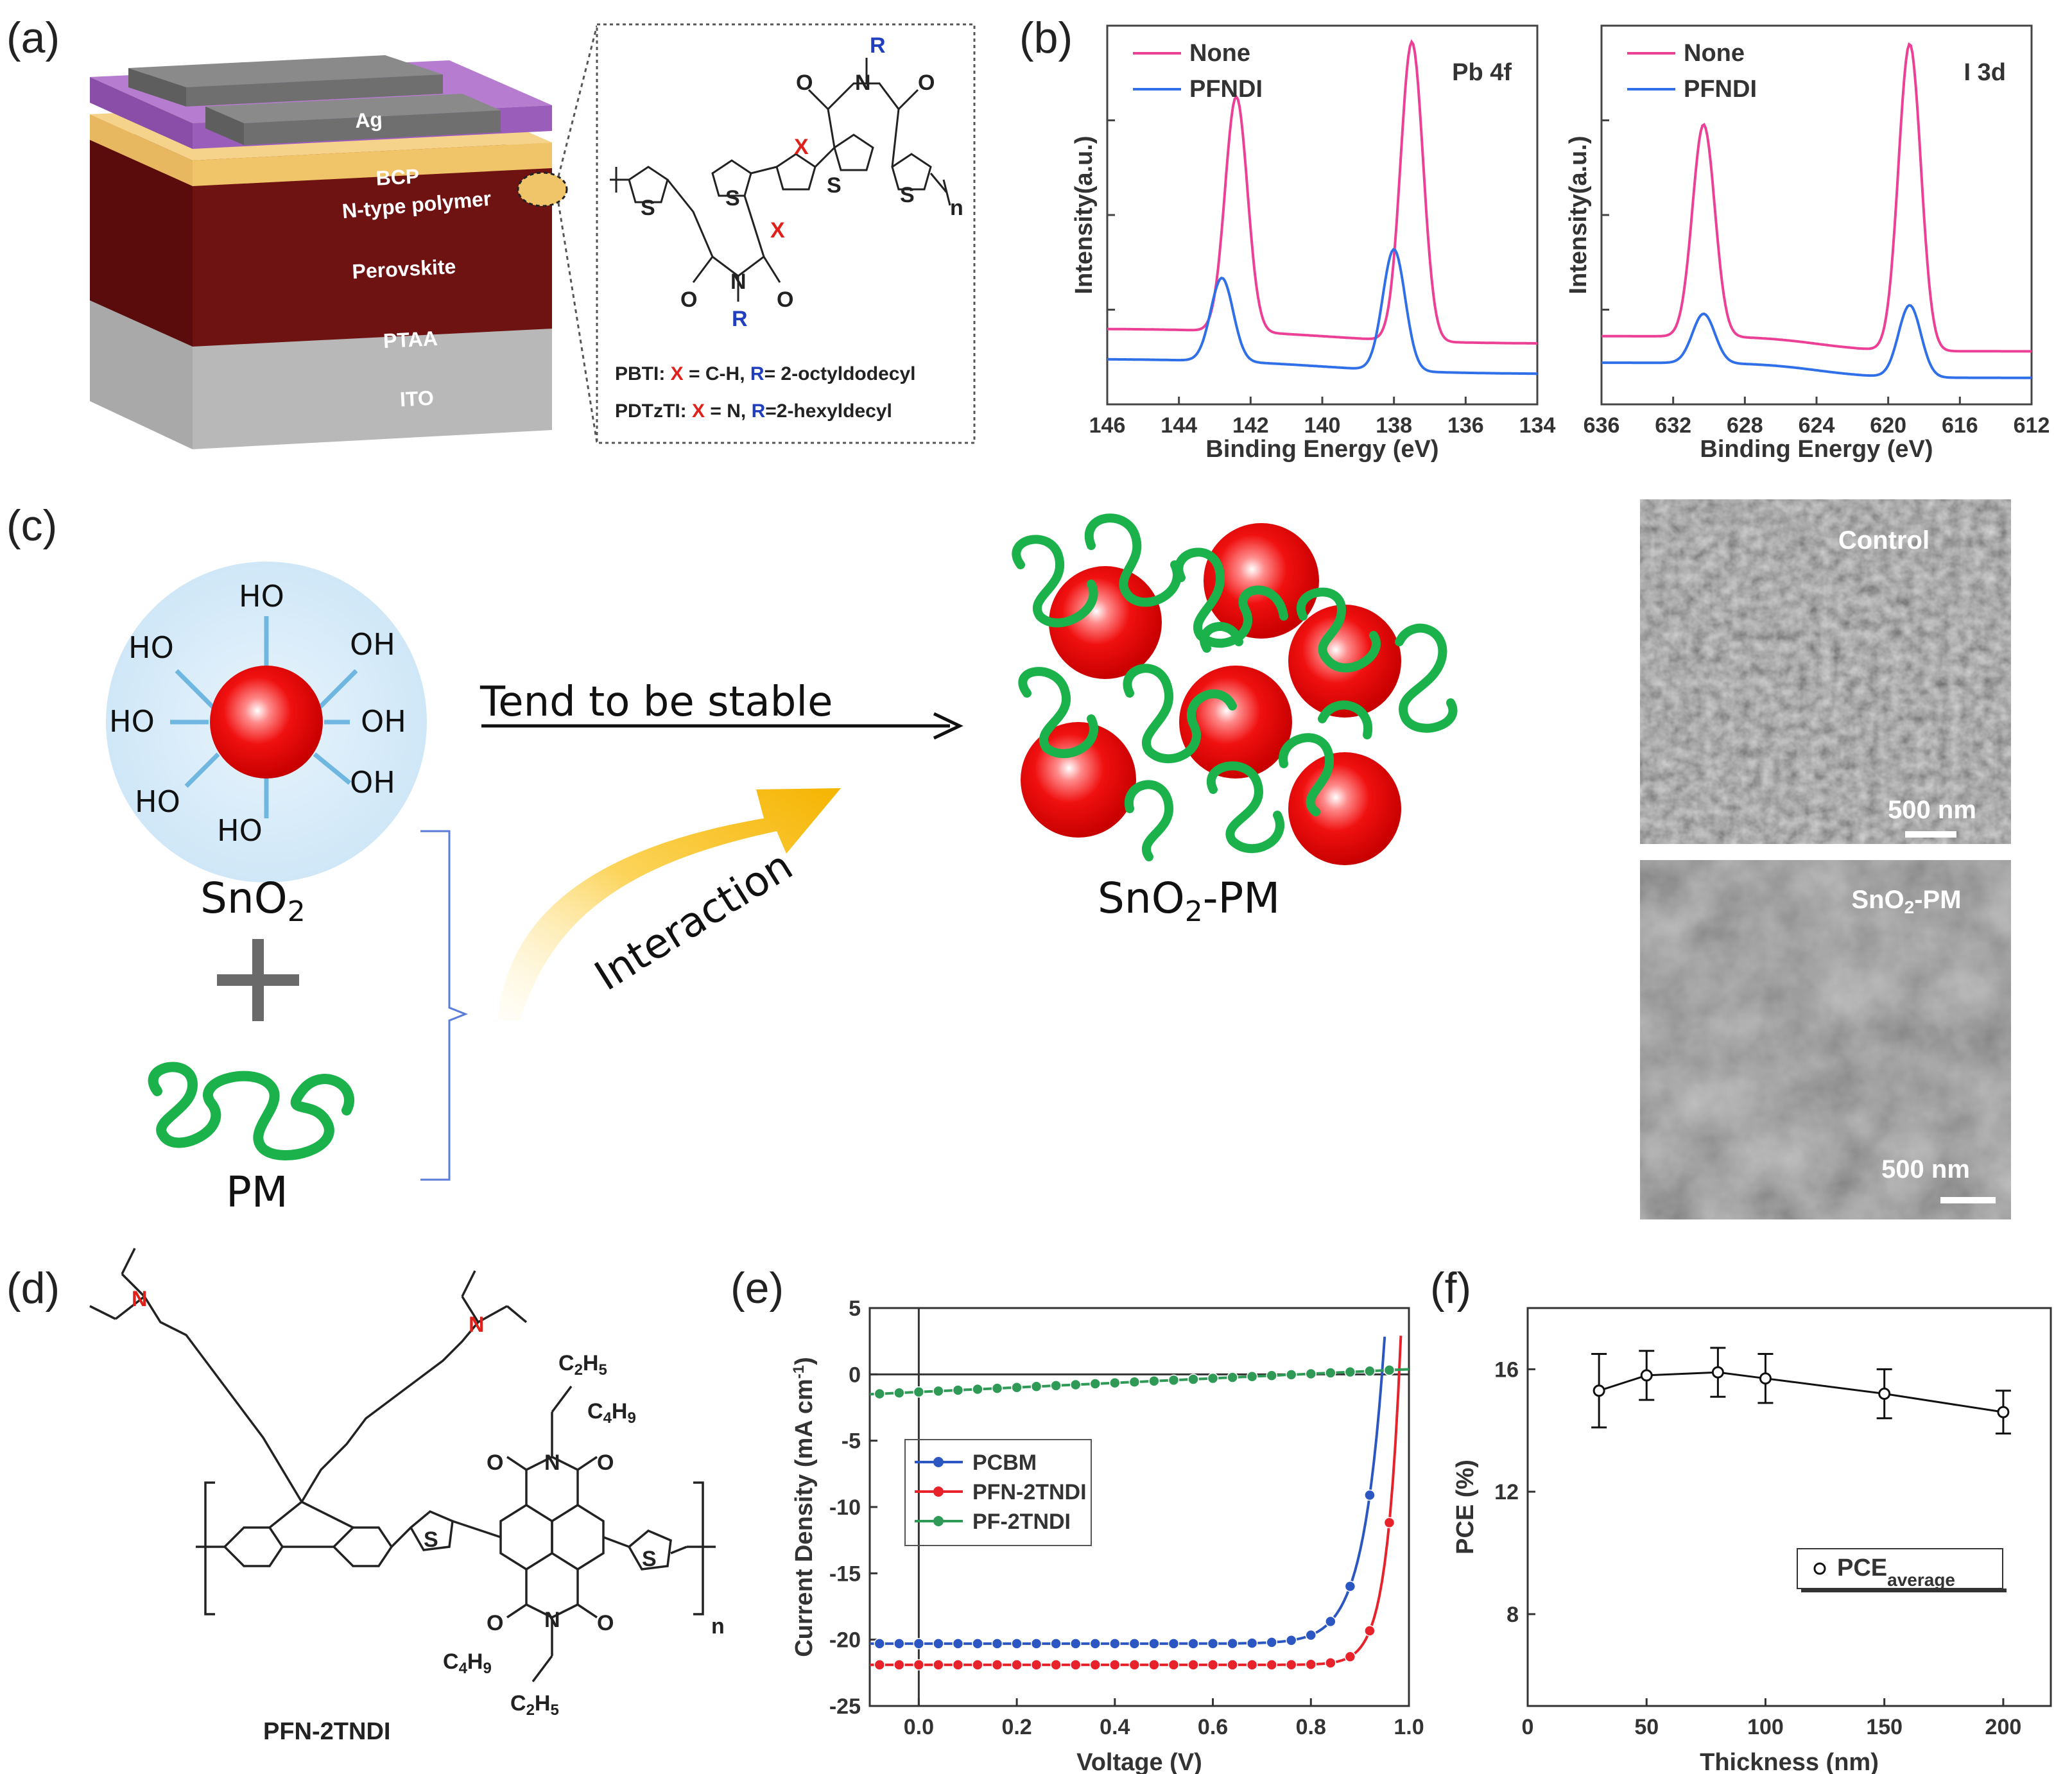 Image resolution: width=2072 pixels, height=1774 pixels. What do you see at coordinates (1884, 540) in the screenshot?
I see `sem-top-label: Control` at bounding box center [1884, 540].